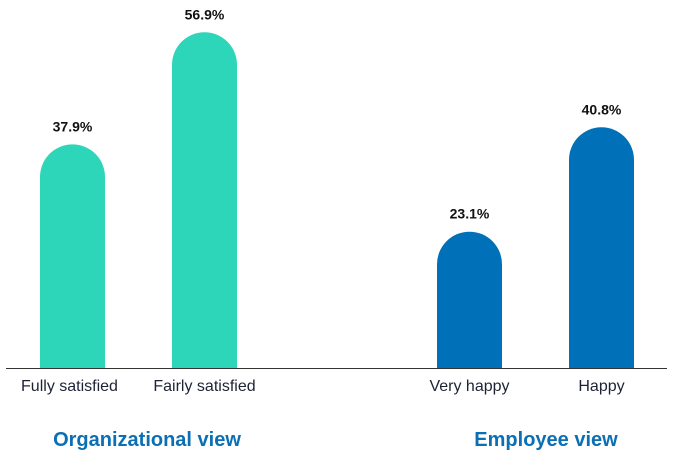 The width and height of the screenshot is (675, 460). I want to click on bar-fully-satisfied, so click(72, 256).